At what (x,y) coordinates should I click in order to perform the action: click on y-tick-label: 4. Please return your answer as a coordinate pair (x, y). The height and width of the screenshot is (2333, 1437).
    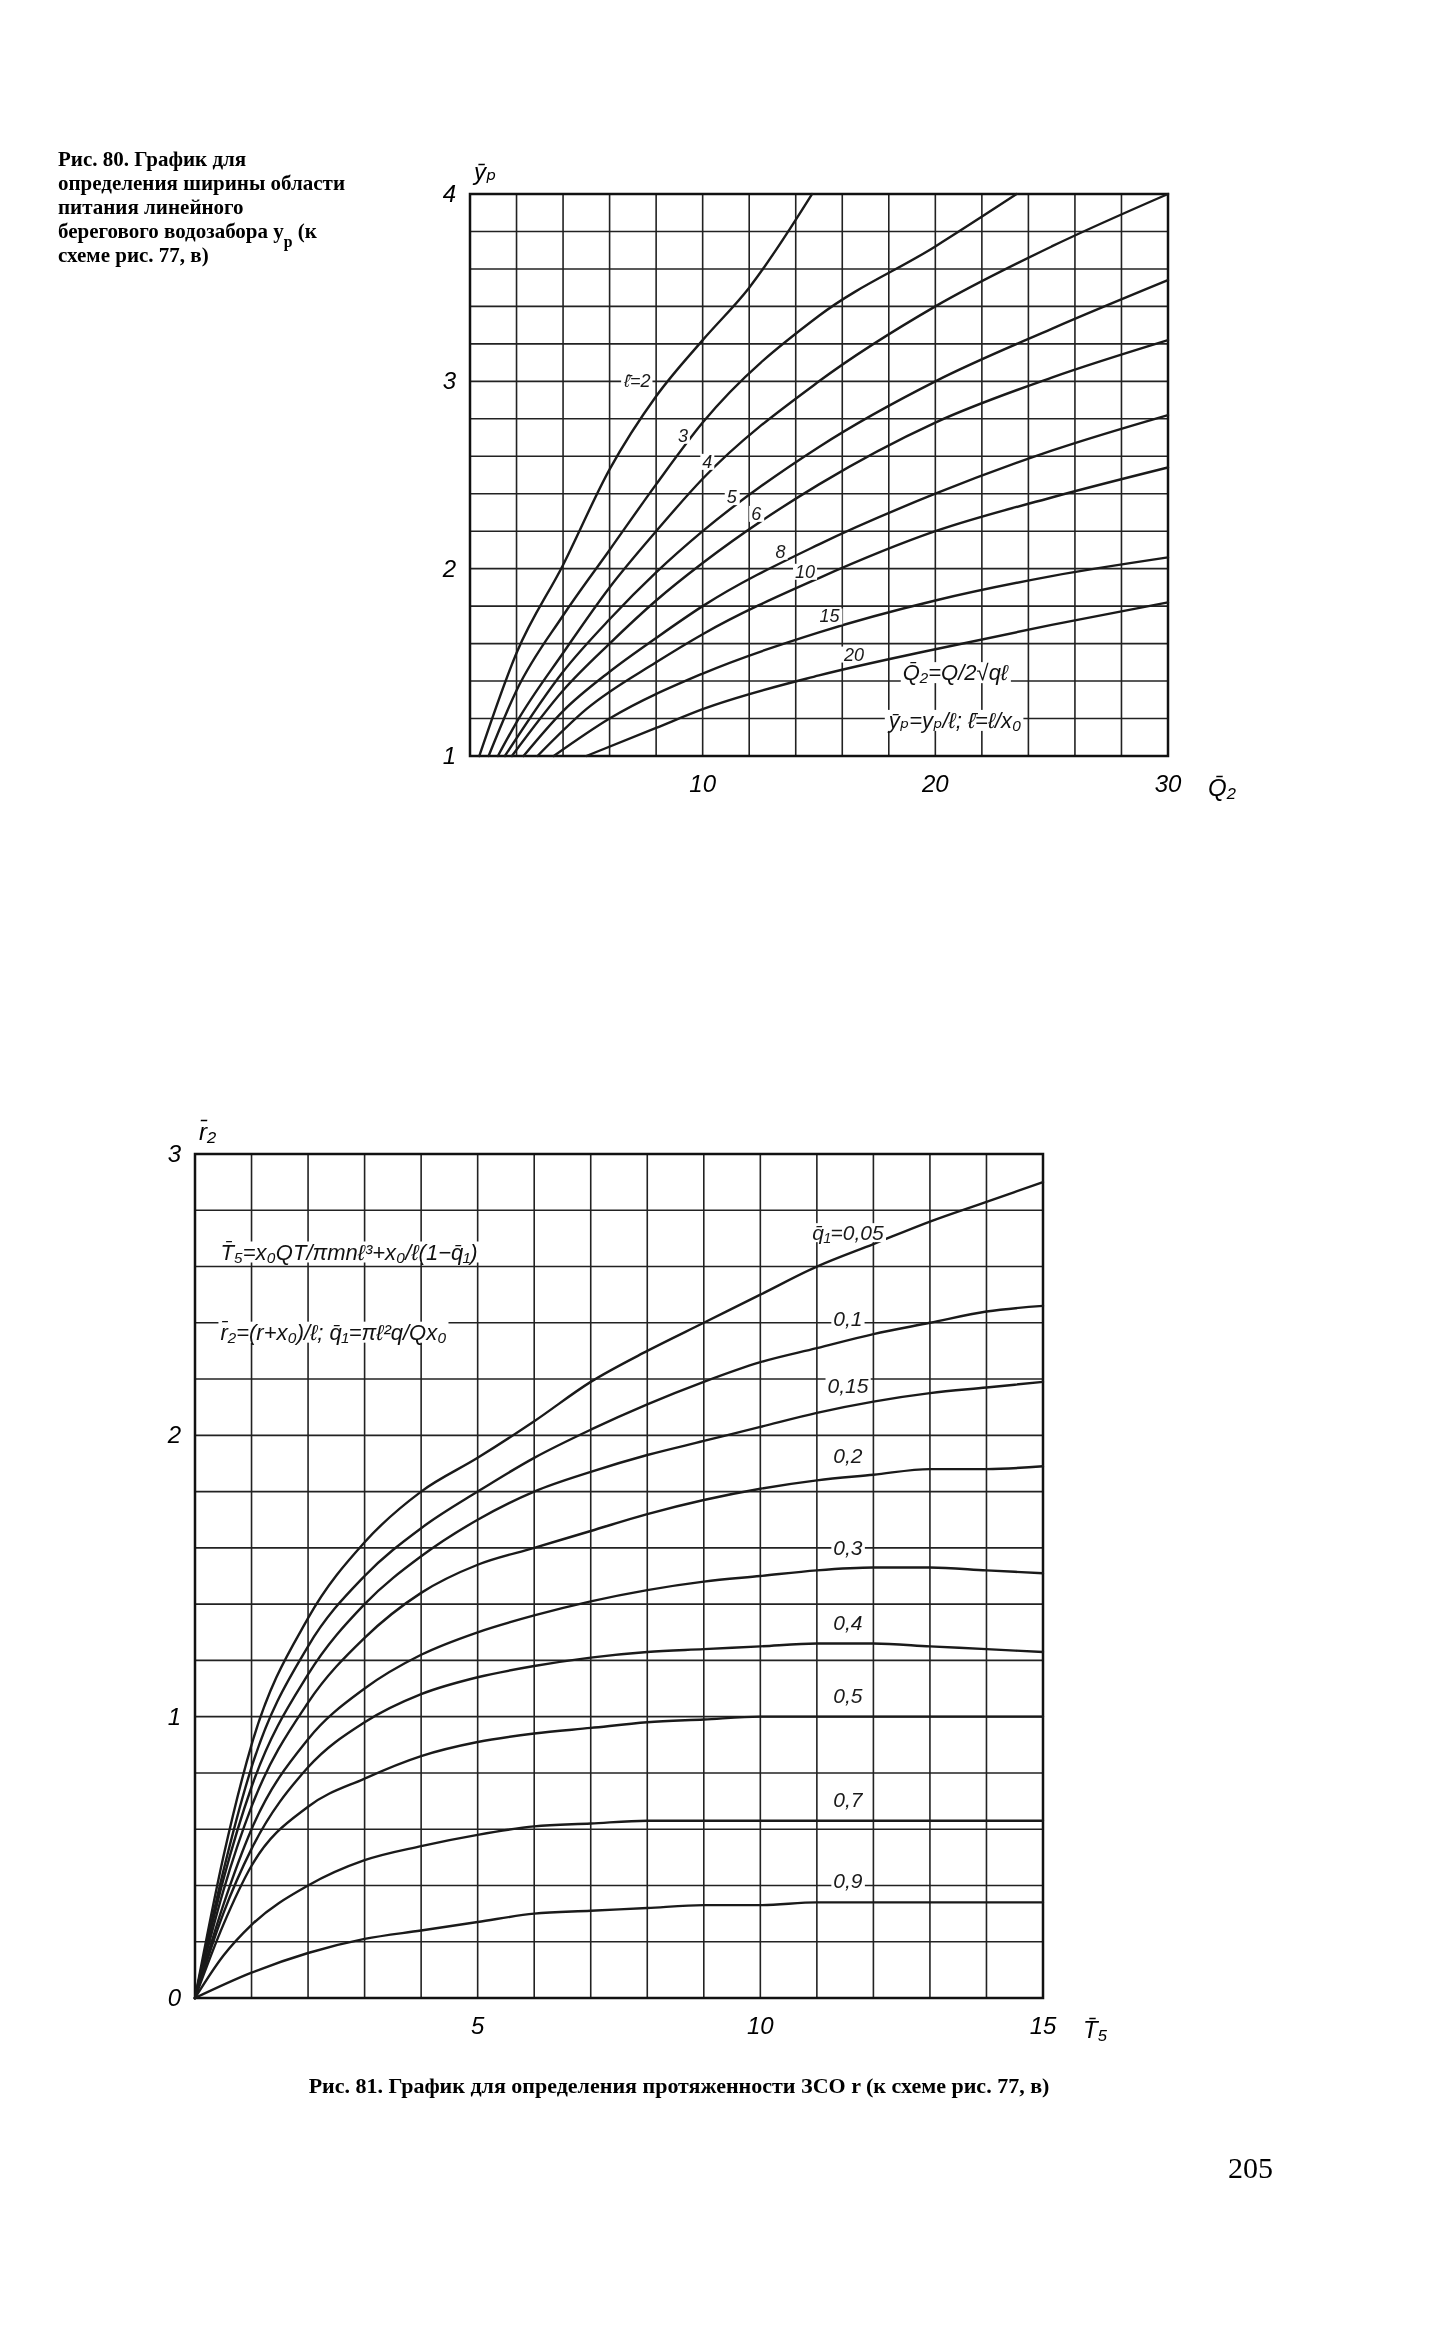
    Looking at the image, I should click on (449, 193).